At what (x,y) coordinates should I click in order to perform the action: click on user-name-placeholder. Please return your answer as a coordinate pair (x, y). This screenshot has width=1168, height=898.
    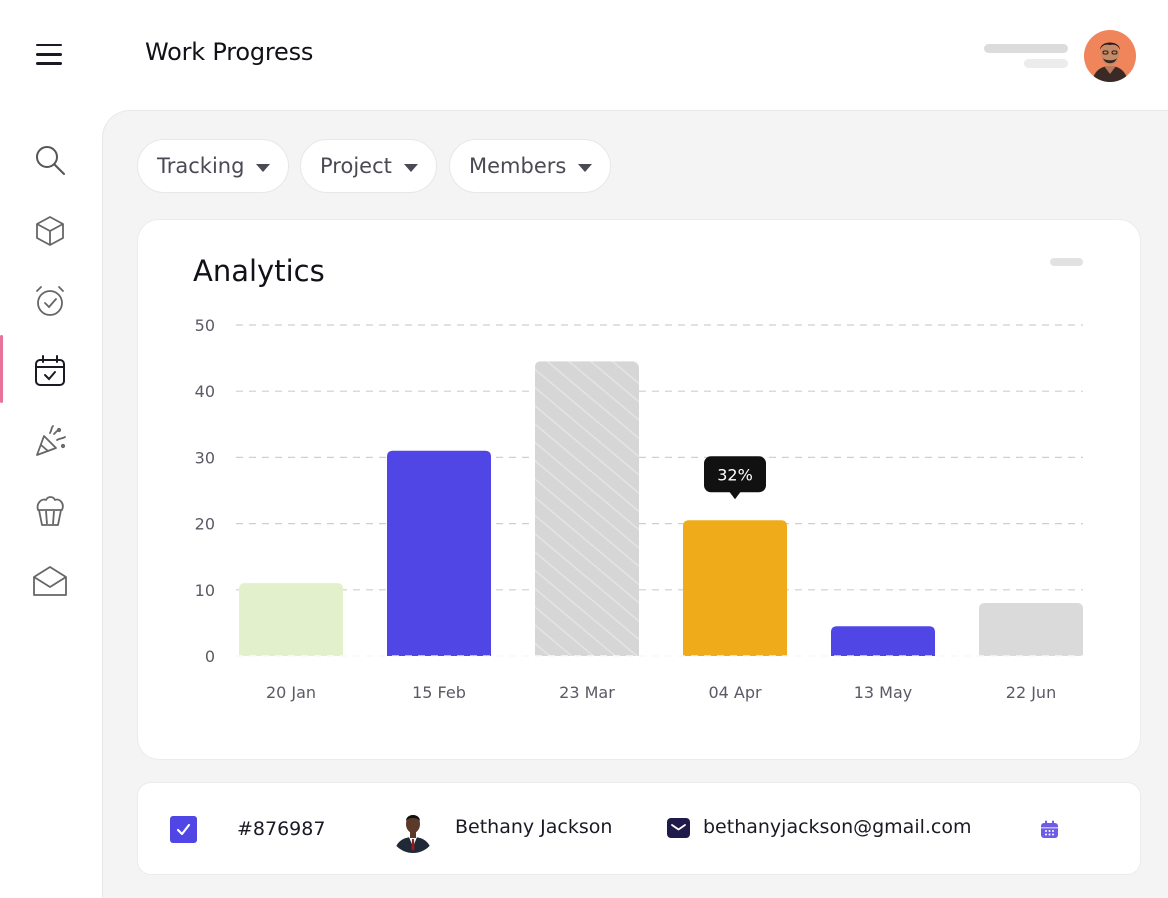
    Looking at the image, I should click on (1026, 48).